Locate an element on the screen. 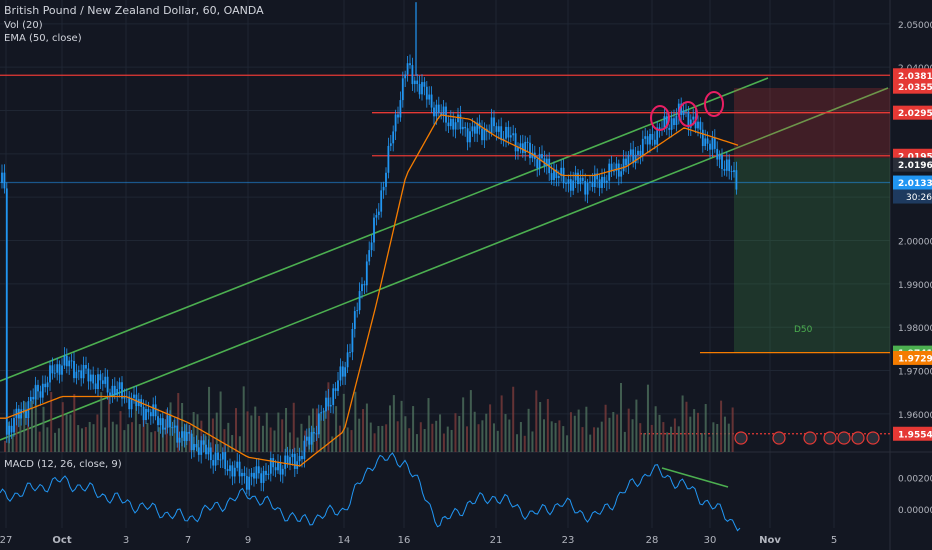 This screenshot has height=550, width=932. price-tag-label: 2.01956 is located at coordinates (915, 157).